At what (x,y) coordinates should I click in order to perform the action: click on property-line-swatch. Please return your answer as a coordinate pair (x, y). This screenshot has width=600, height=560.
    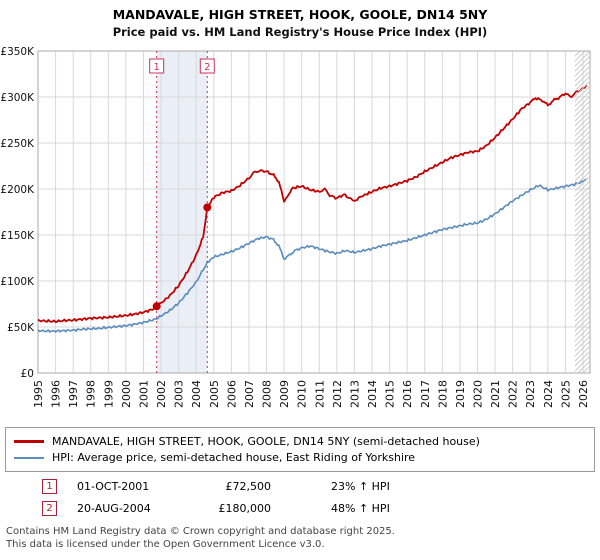
    Looking at the image, I should click on (29, 441).